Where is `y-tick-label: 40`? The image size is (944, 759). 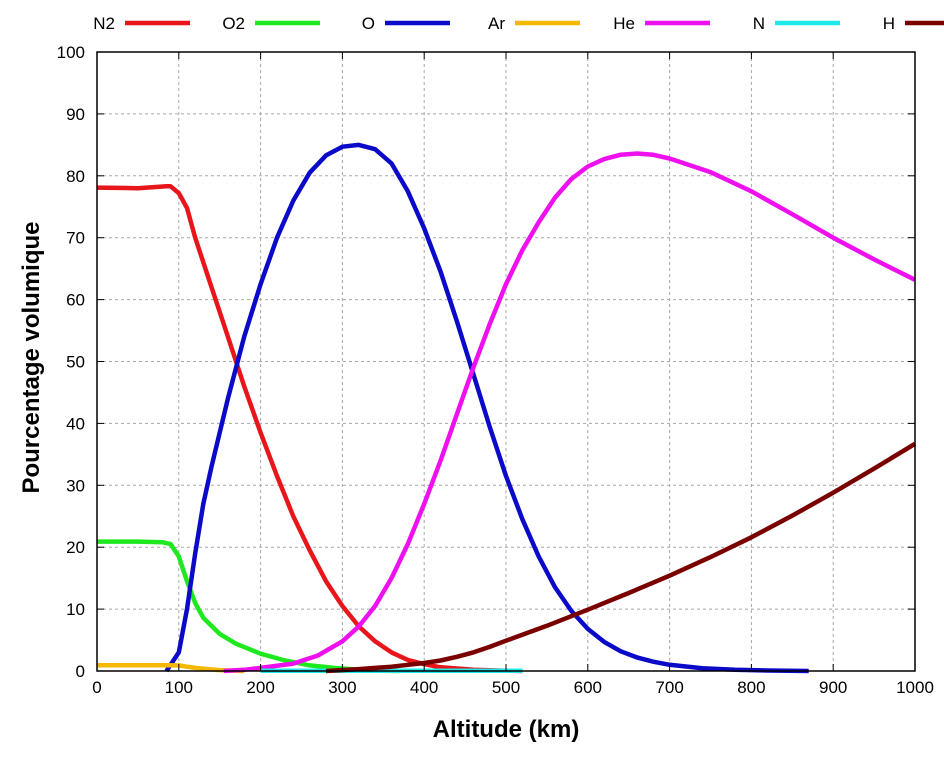 y-tick-label: 40 is located at coordinates (75, 423).